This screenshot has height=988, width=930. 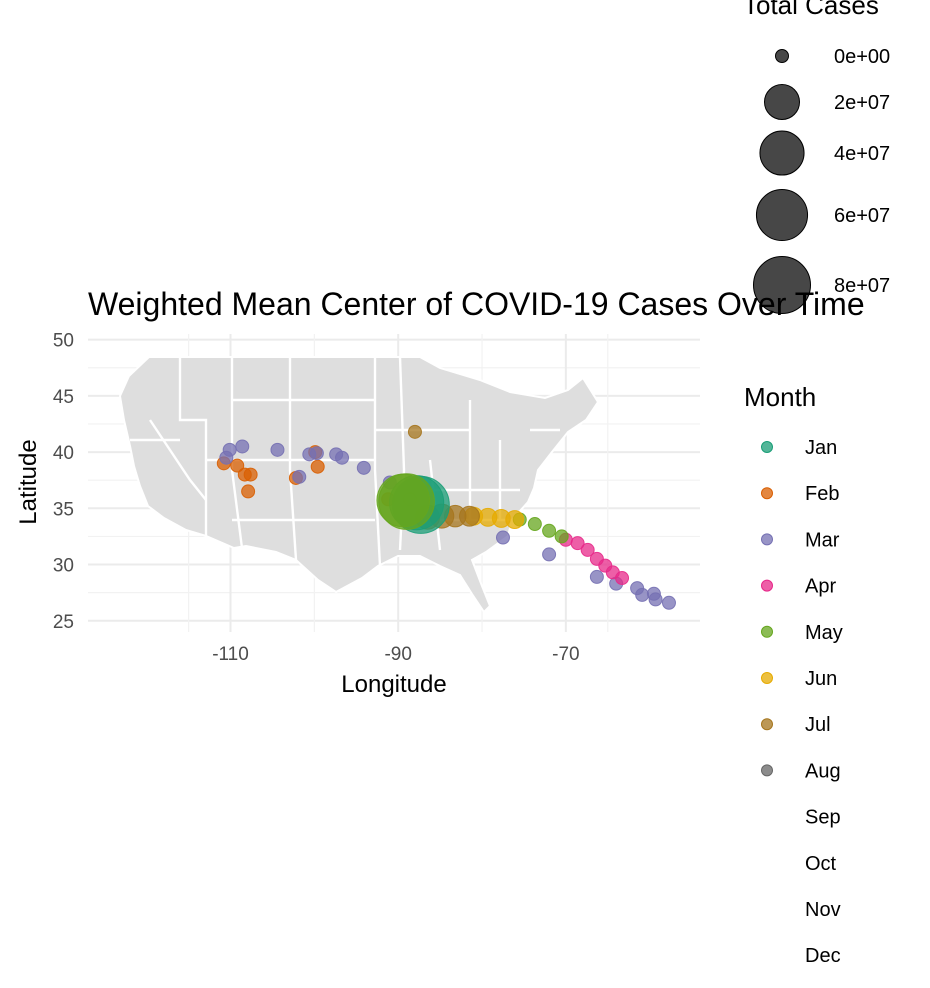 What do you see at coordinates (823, 771) in the screenshot?
I see `color-legend-label: Aug` at bounding box center [823, 771].